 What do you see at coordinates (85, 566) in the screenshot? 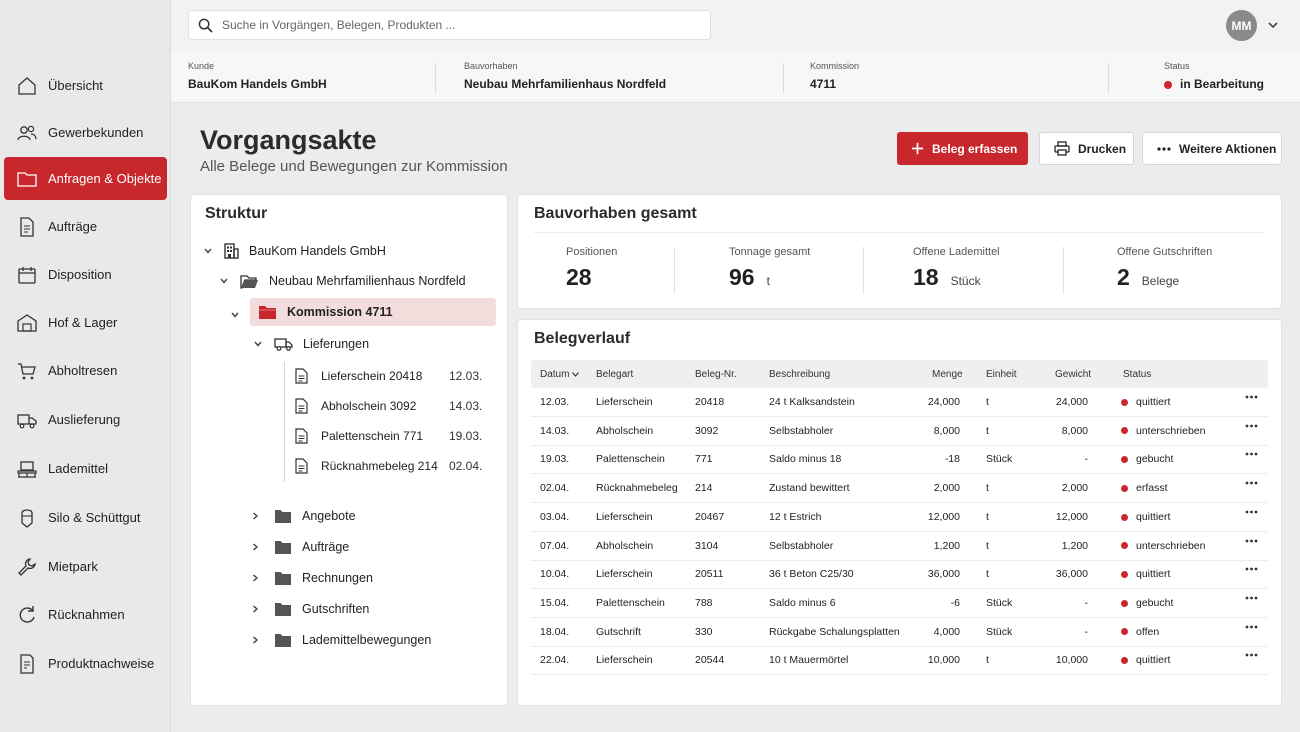
I see `sidebar-item: Mietpark` at bounding box center [85, 566].